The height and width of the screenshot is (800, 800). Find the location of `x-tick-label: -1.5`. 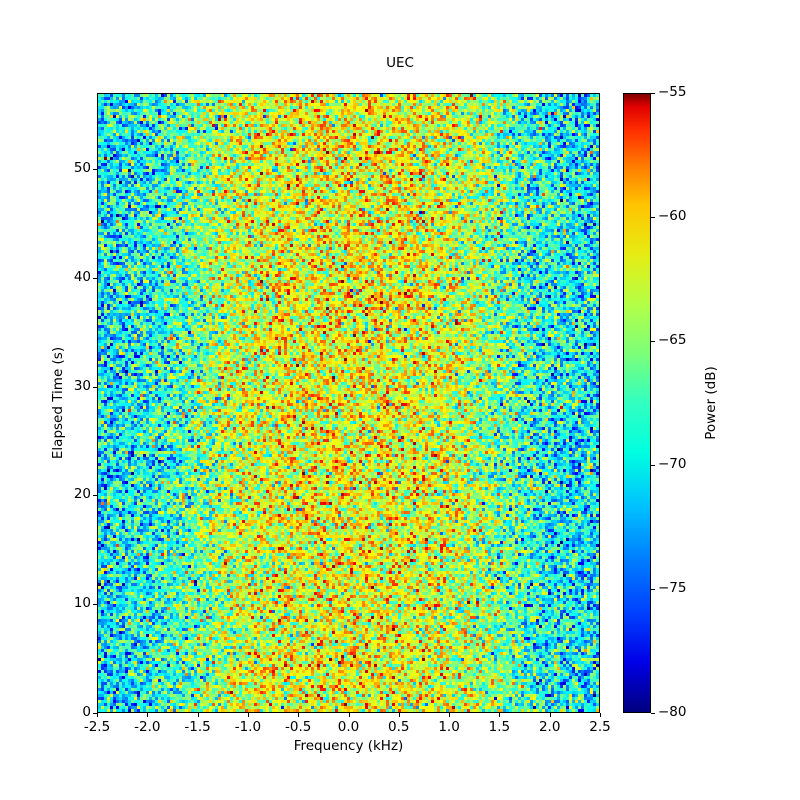

x-tick-label: -1.5 is located at coordinates (197, 727).